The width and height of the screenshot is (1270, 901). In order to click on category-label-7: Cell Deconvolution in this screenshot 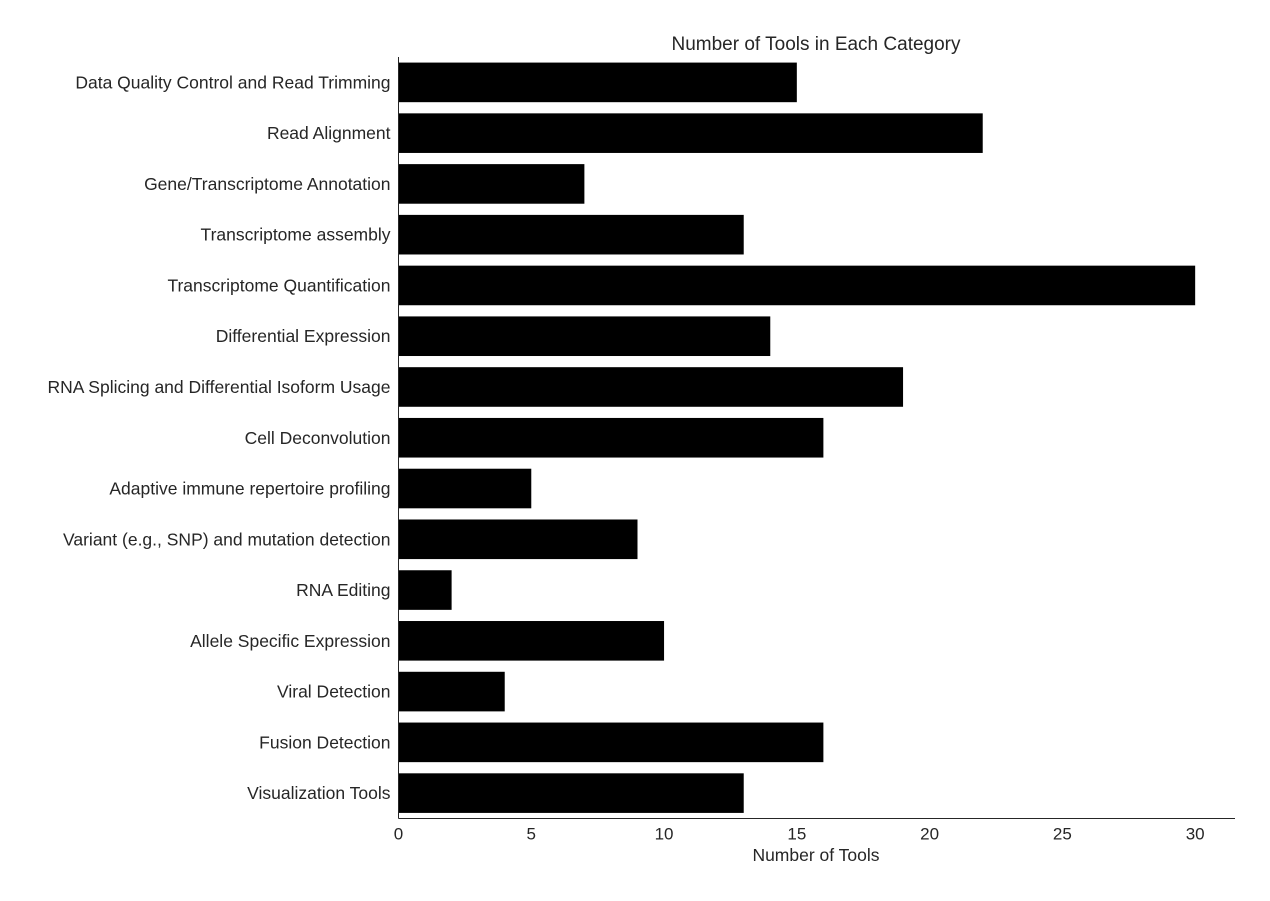, I will do `click(318, 438)`.